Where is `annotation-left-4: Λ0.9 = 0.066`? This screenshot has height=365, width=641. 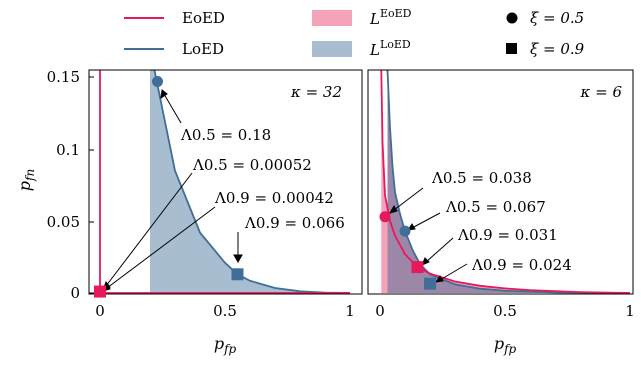 annotation-left-4: Λ0.9 = 0.066 is located at coordinates (294, 223).